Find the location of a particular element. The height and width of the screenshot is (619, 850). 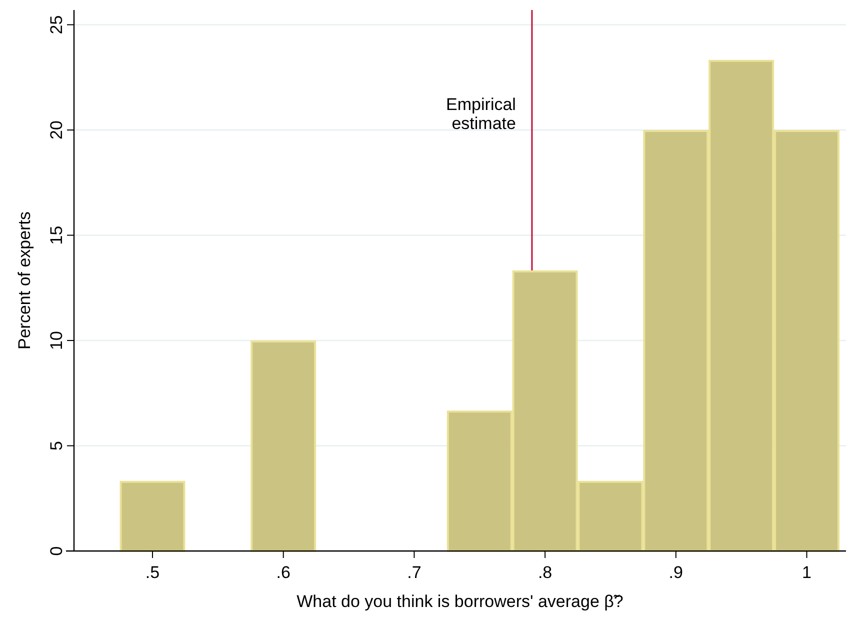

x-tick-label: 1 is located at coordinates (807, 572).